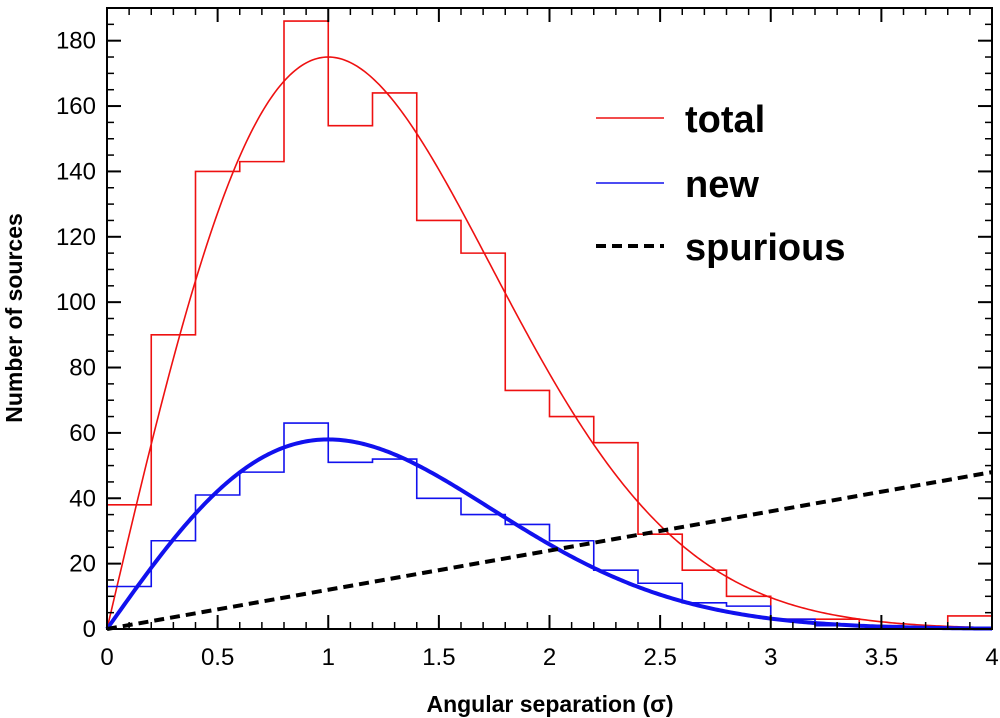 The height and width of the screenshot is (718, 1000). I want to click on y-tick-label: 80, so click(82, 368).